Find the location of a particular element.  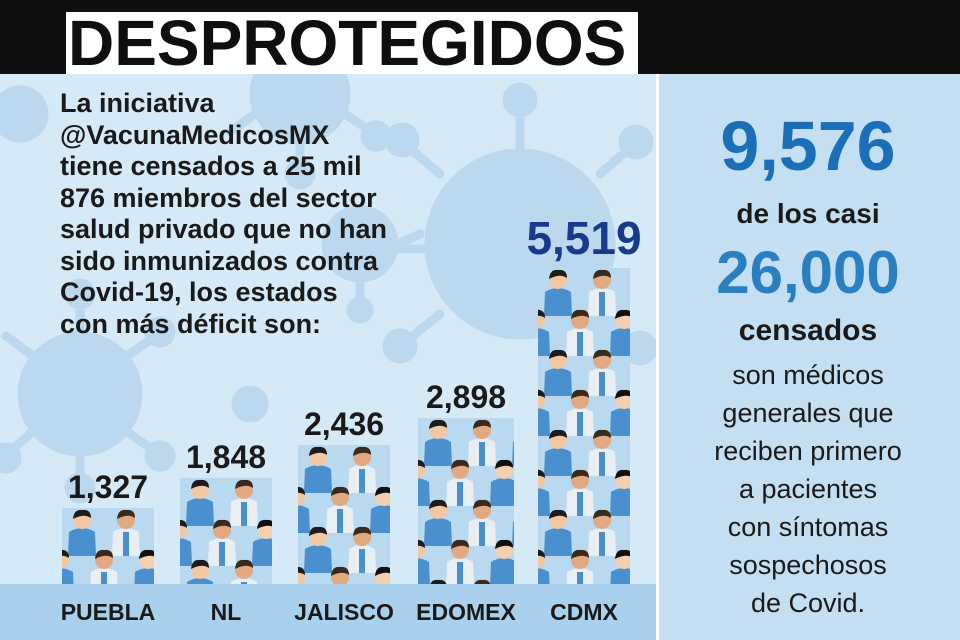

summary-line: a pacientes is located at coordinates (808, 489).